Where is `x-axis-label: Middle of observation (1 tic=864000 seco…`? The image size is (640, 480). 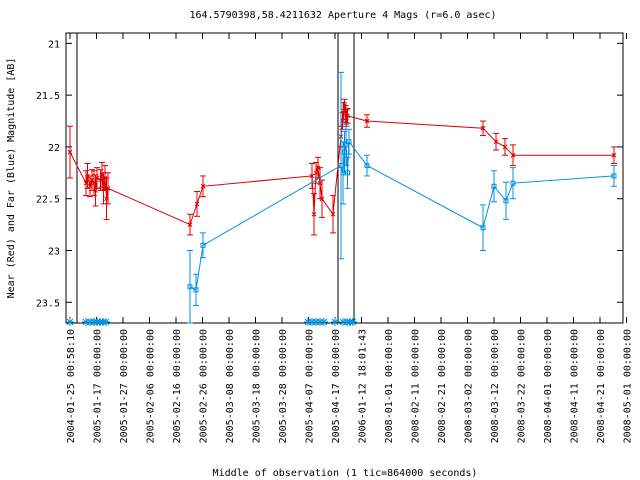 x-axis-label: Middle of observation (1 tic=864000 seco… is located at coordinates (345, 473).